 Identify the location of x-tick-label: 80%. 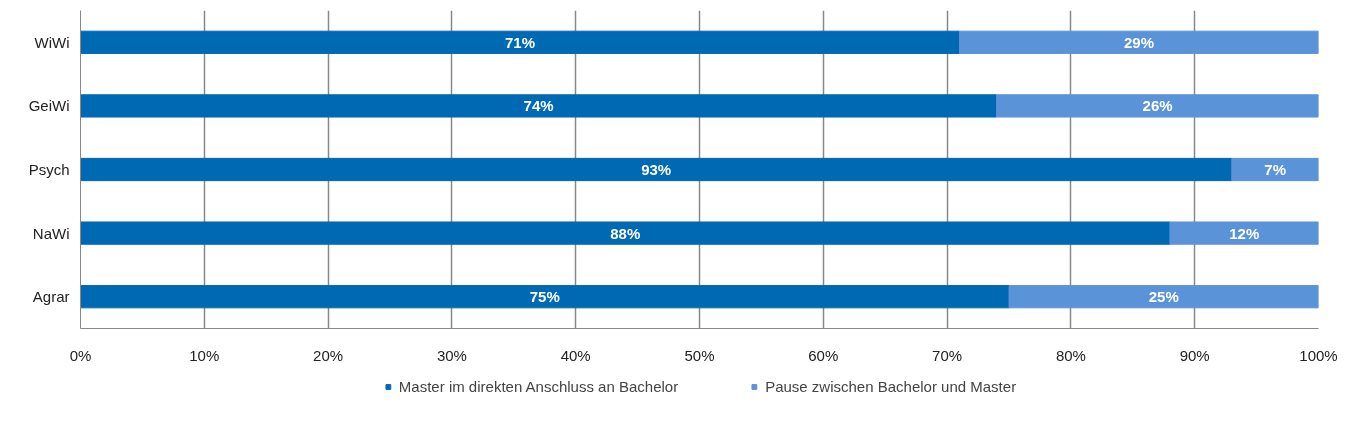
(1070, 355).